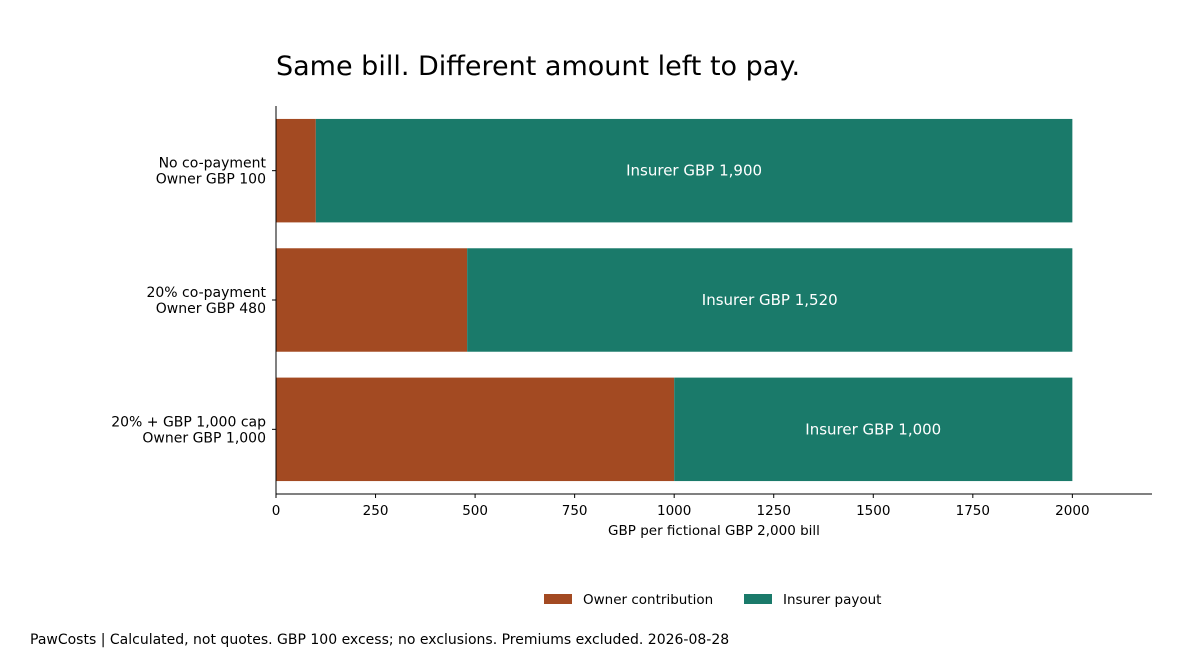  I want to click on bar-data-label: Insurer GBP 1,520, so click(770, 300).